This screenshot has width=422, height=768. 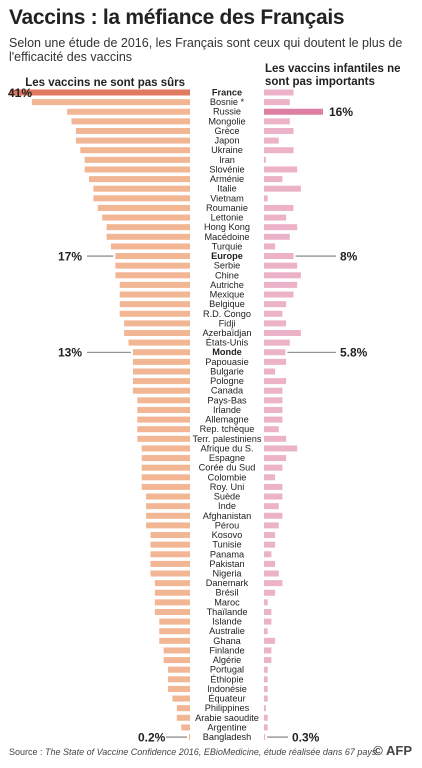 I want to click on category-label-serbie: Serbie, so click(x=227, y=266).